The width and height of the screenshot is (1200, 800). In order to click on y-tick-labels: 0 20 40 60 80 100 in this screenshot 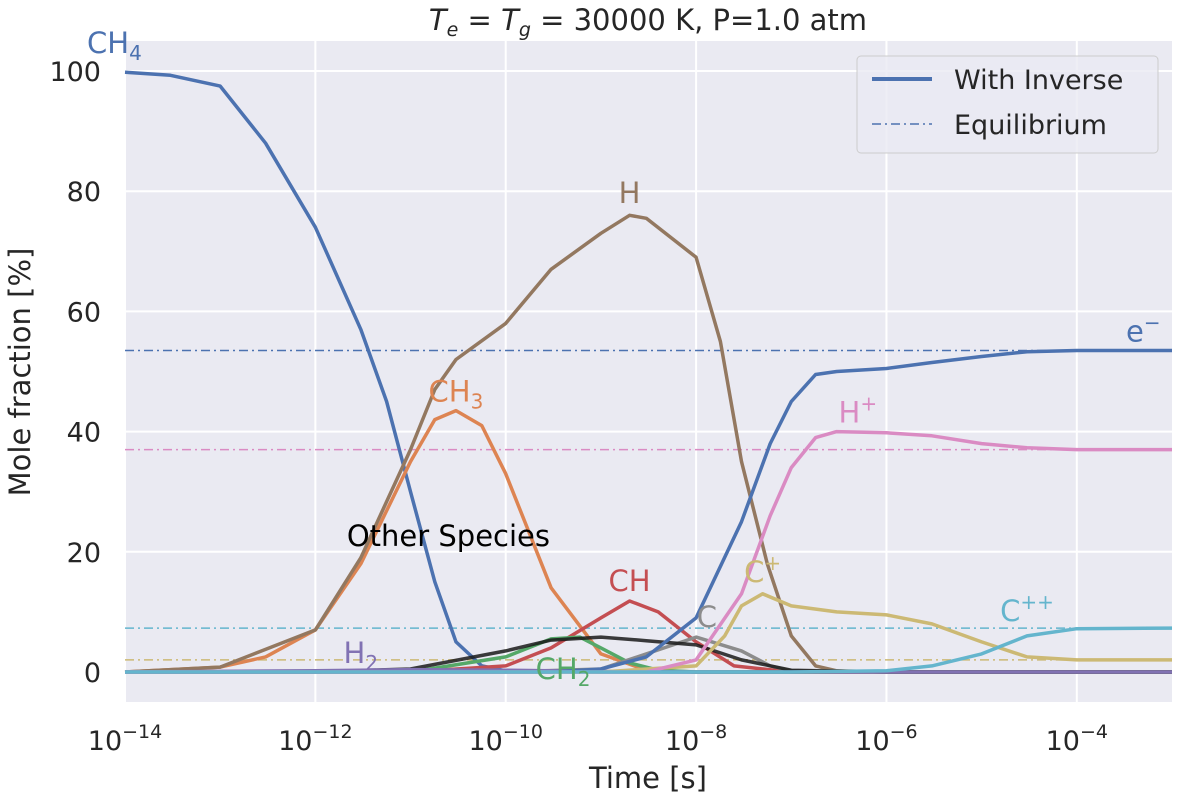, I will do `click(75, 373)`.